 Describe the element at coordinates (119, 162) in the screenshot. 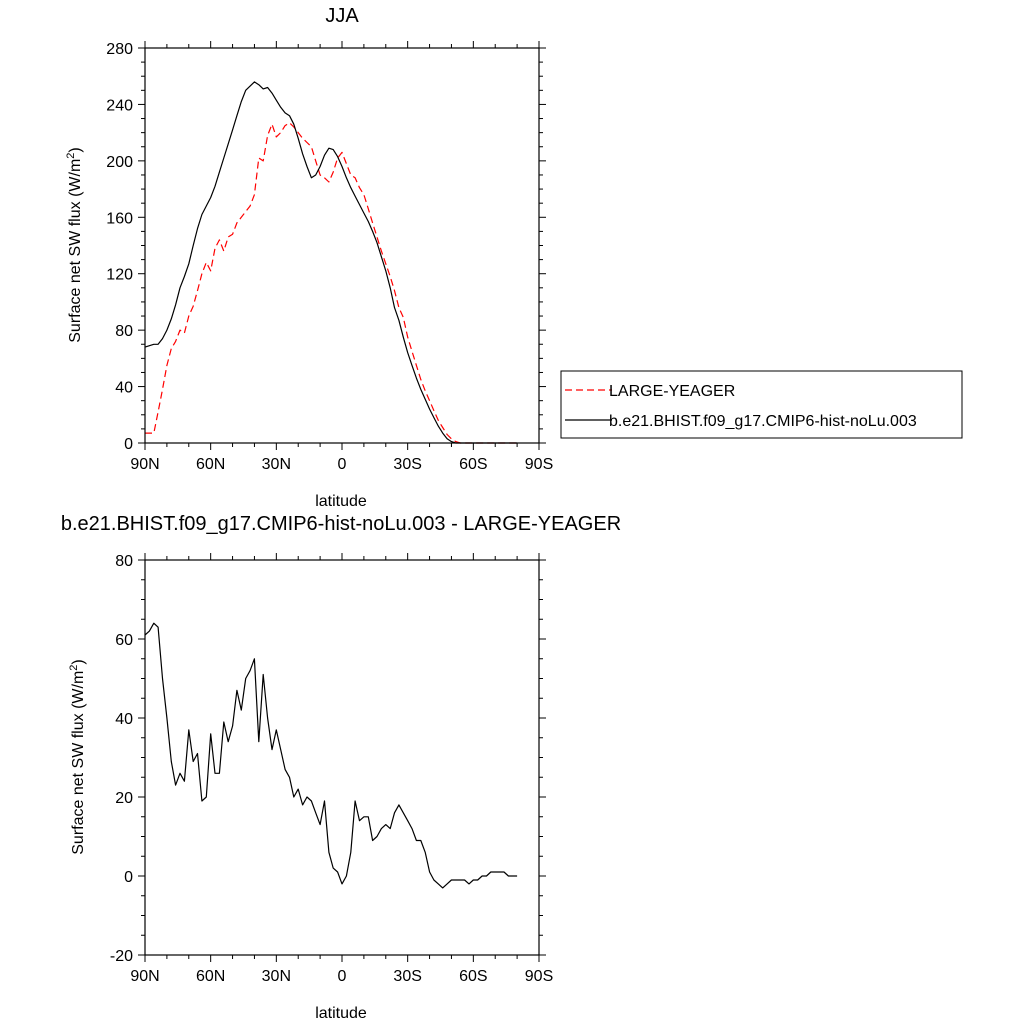

I see `y-tick-label: 200` at that location.